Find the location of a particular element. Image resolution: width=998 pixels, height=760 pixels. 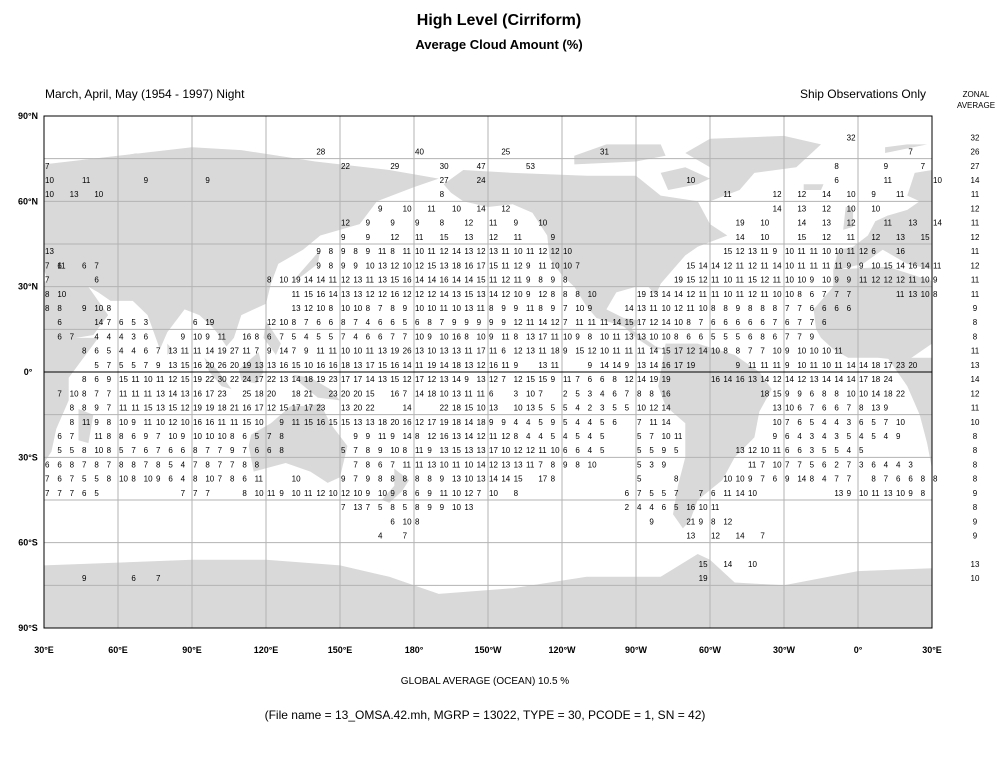

zonal-average-value: 8 is located at coordinates (975, 450).